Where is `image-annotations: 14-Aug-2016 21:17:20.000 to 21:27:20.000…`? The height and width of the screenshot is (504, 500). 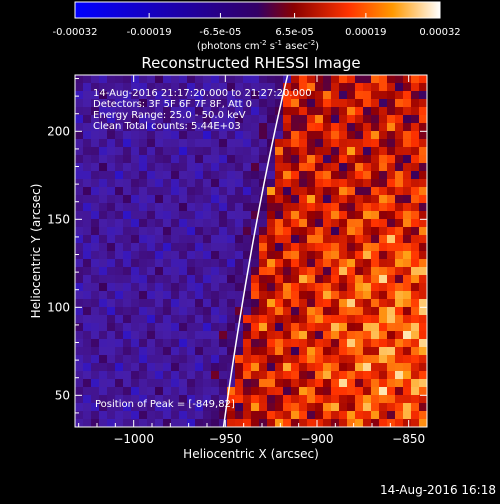 image-annotations: 14-Aug-2016 21:17:20.000 to 21:27:20.000… is located at coordinates (202, 110).